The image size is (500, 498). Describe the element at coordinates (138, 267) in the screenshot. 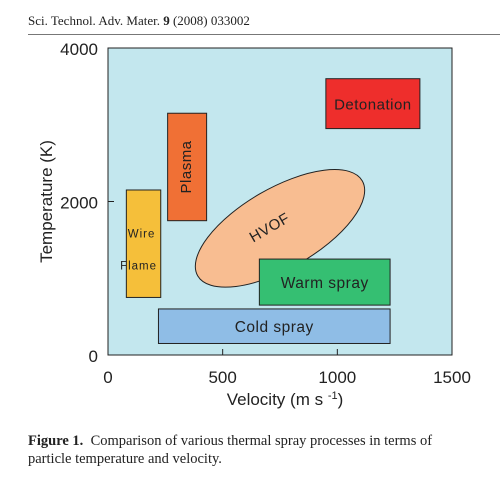

I see `label-wire-flame-line-1: Flame` at that location.